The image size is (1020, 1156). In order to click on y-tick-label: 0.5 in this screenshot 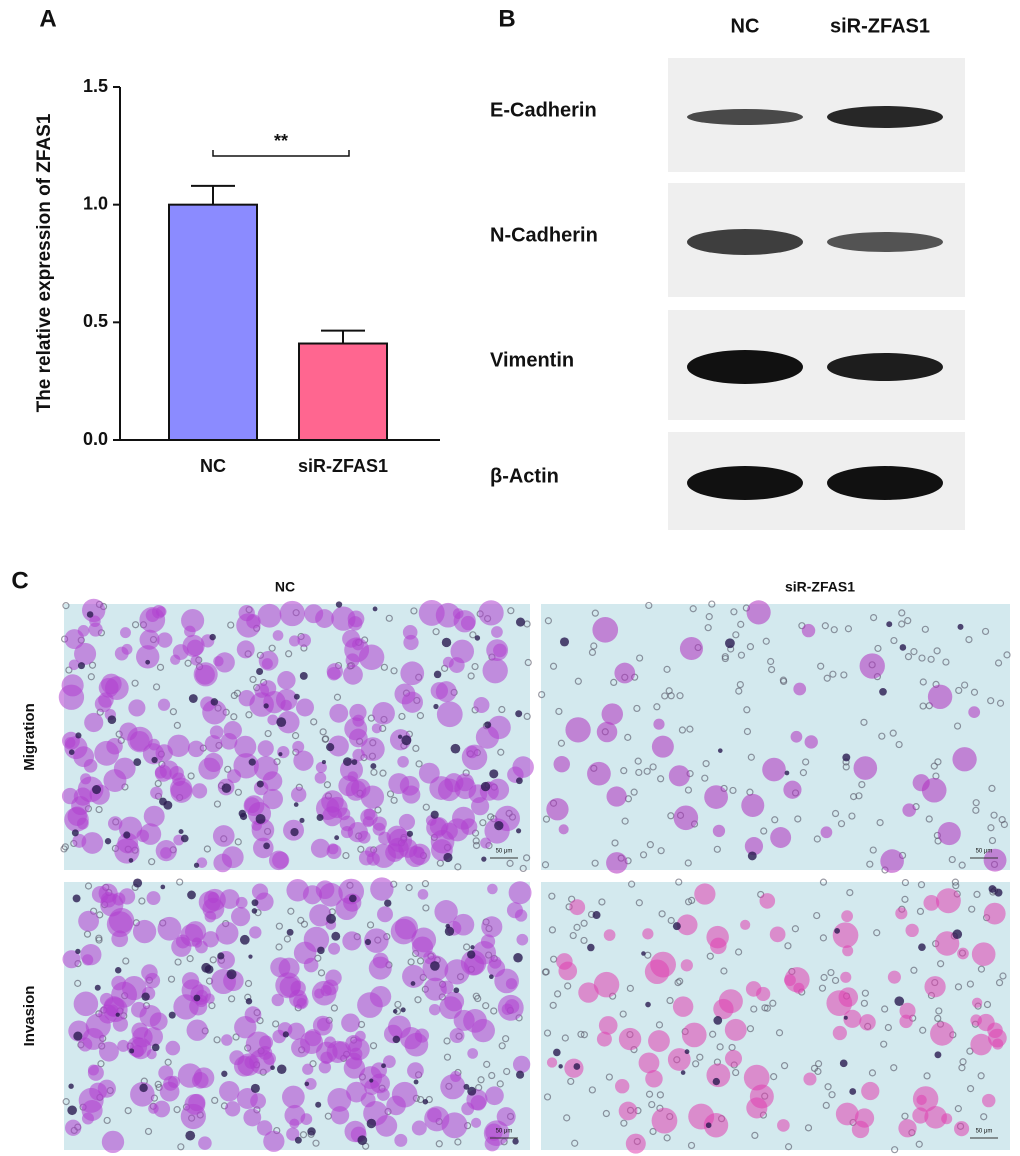, I will do `click(95, 321)`.